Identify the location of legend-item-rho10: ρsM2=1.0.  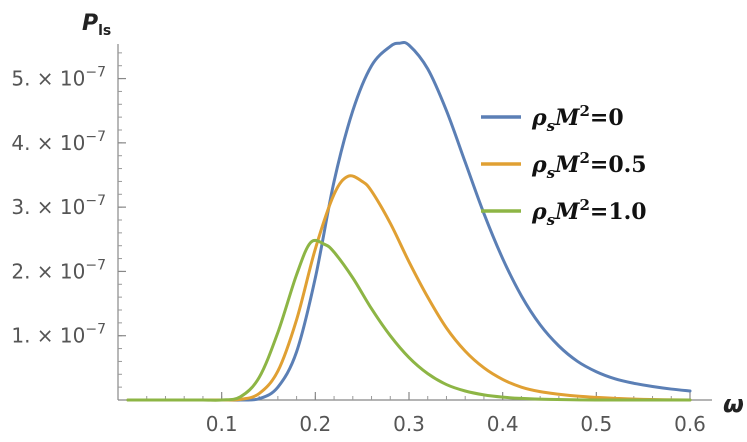
(564, 212).